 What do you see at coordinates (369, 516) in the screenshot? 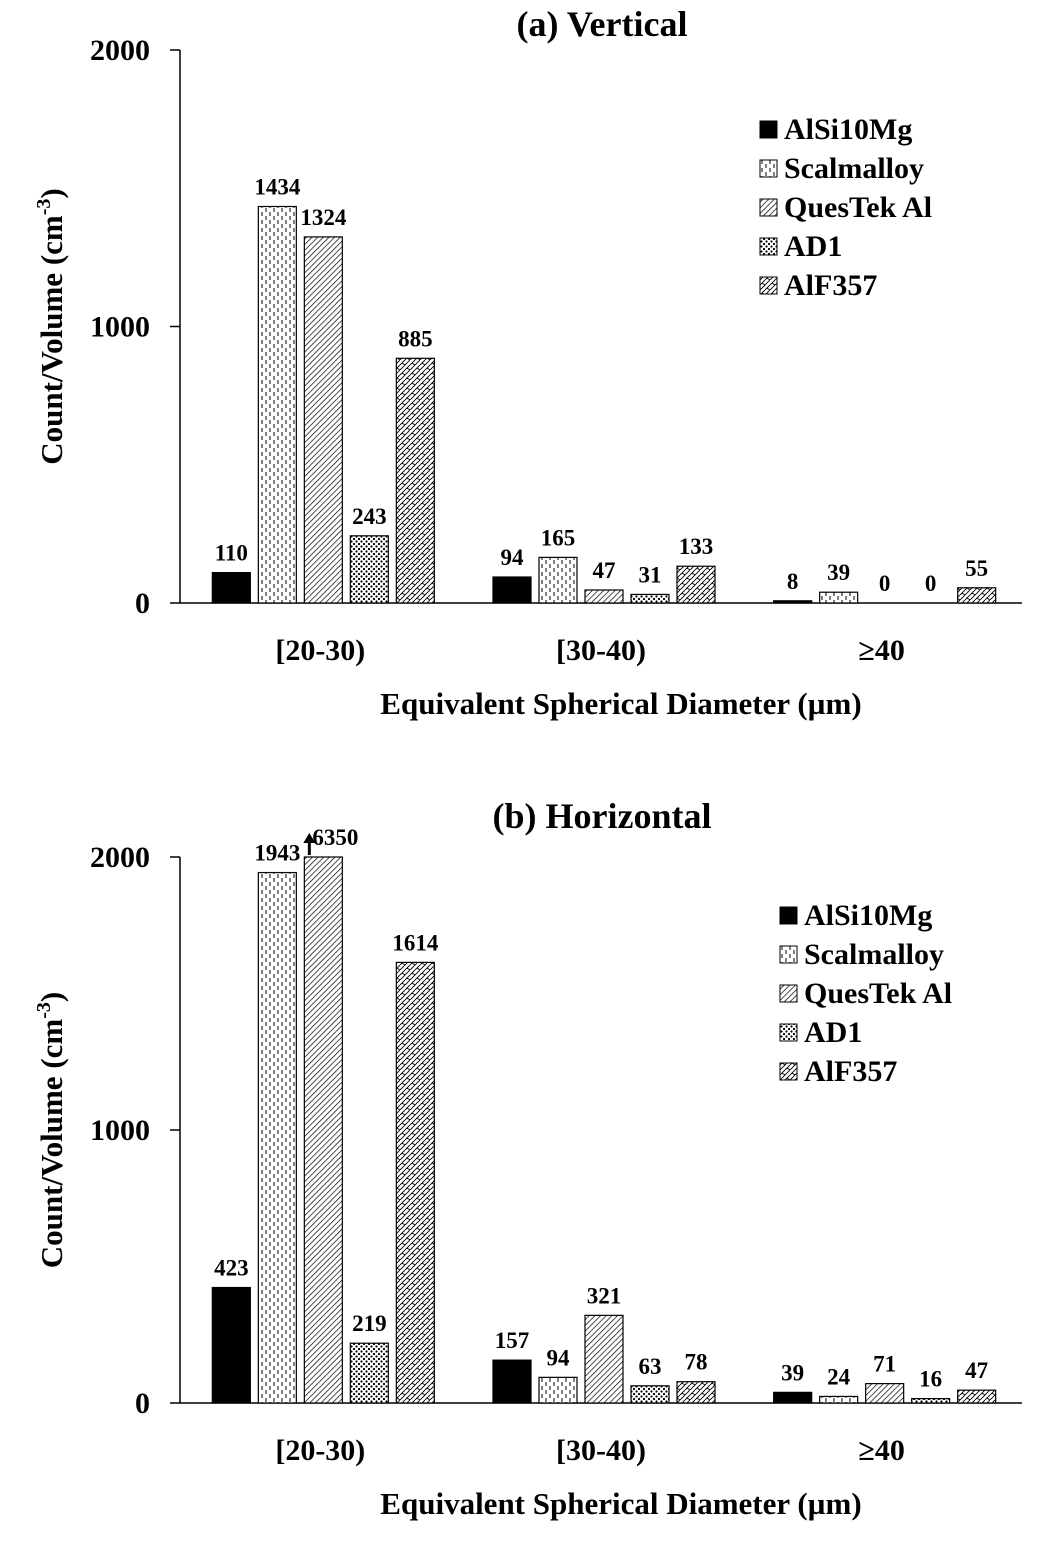
I see `bar-value-label: 243` at bounding box center [369, 516].